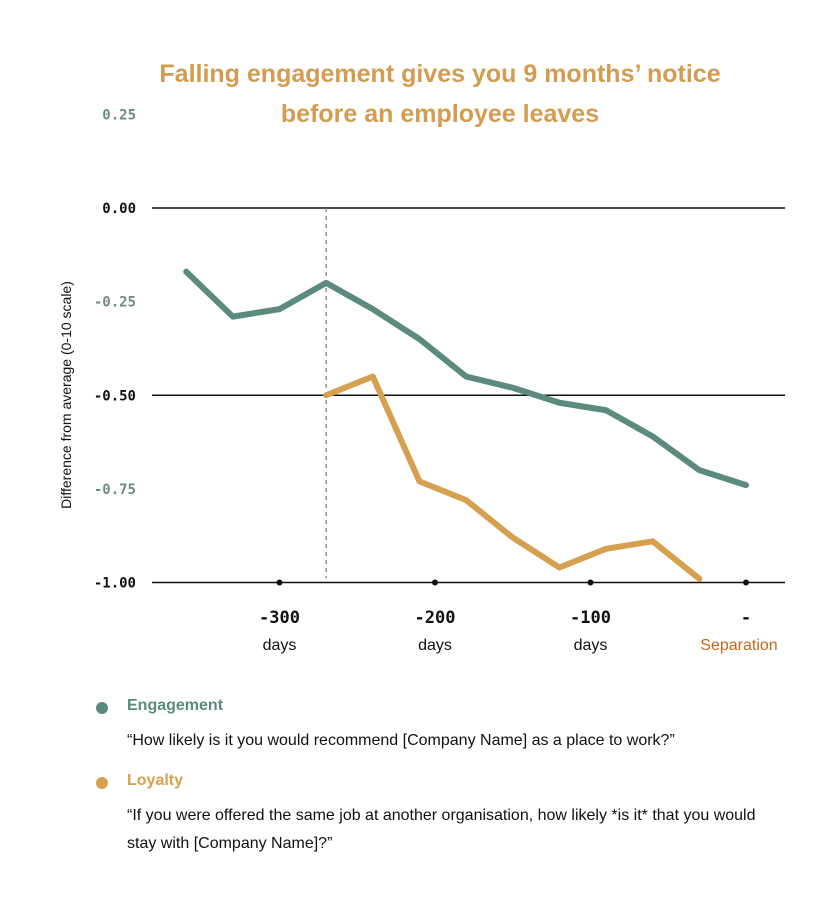 The image size is (840, 900). I want to click on x-tick-label: -200, so click(435, 618).